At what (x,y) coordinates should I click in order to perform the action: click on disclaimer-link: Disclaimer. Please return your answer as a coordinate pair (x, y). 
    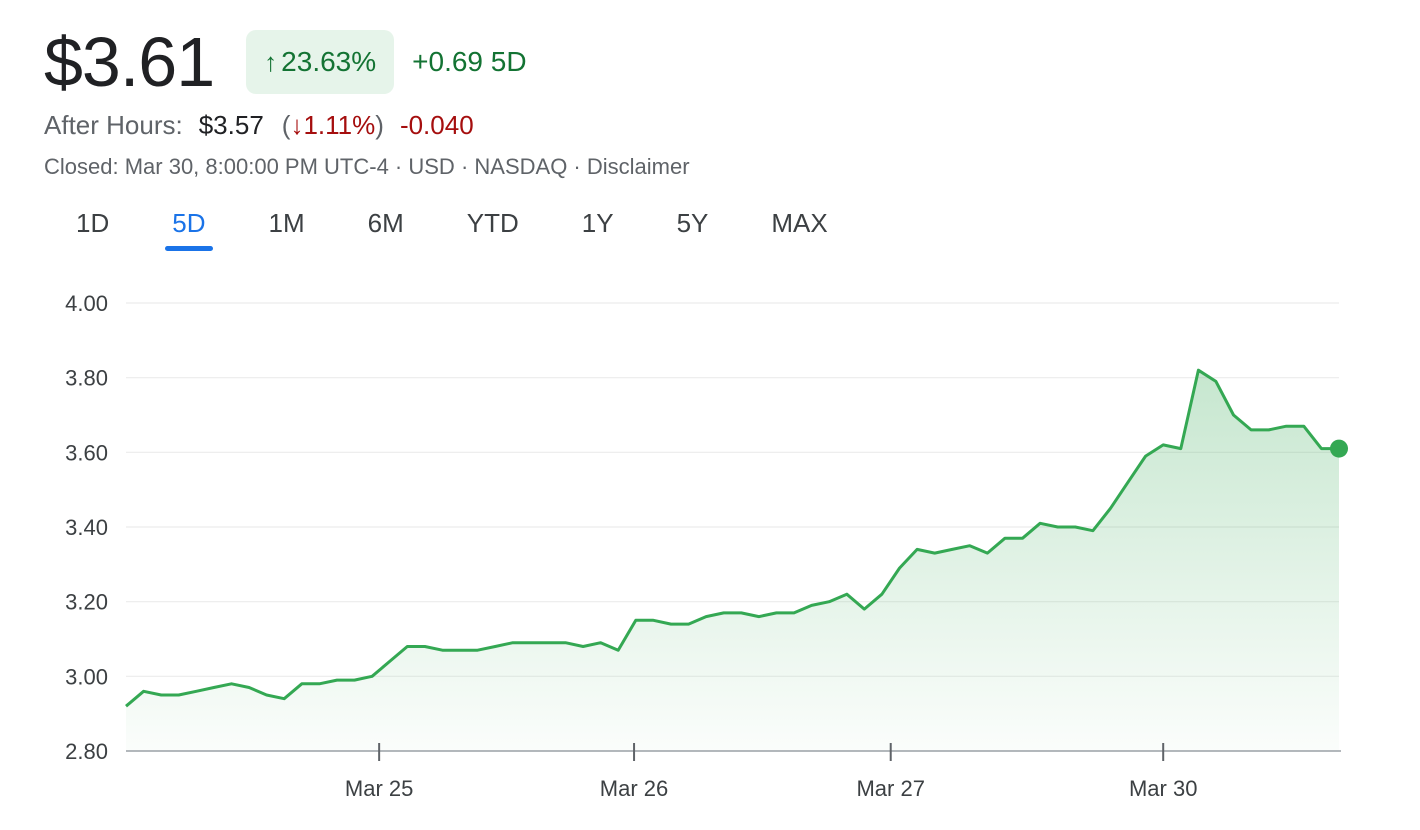
    Looking at the image, I should click on (638, 166).